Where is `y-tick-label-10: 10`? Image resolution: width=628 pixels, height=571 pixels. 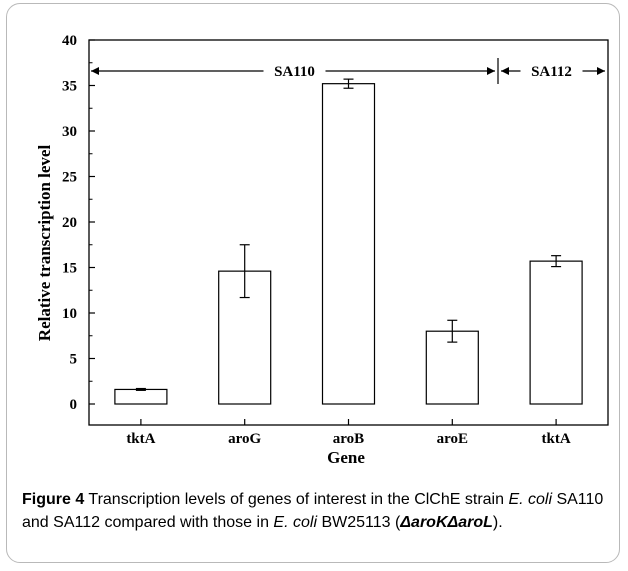 y-tick-label-10: 10 is located at coordinates (69, 314).